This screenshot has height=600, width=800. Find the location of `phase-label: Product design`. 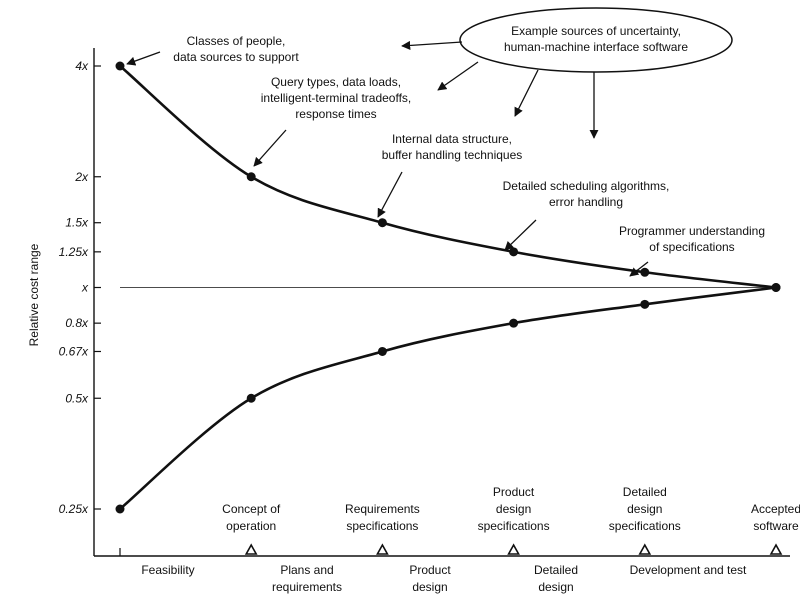

phase-label: Product design is located at coordinates (430, 578).